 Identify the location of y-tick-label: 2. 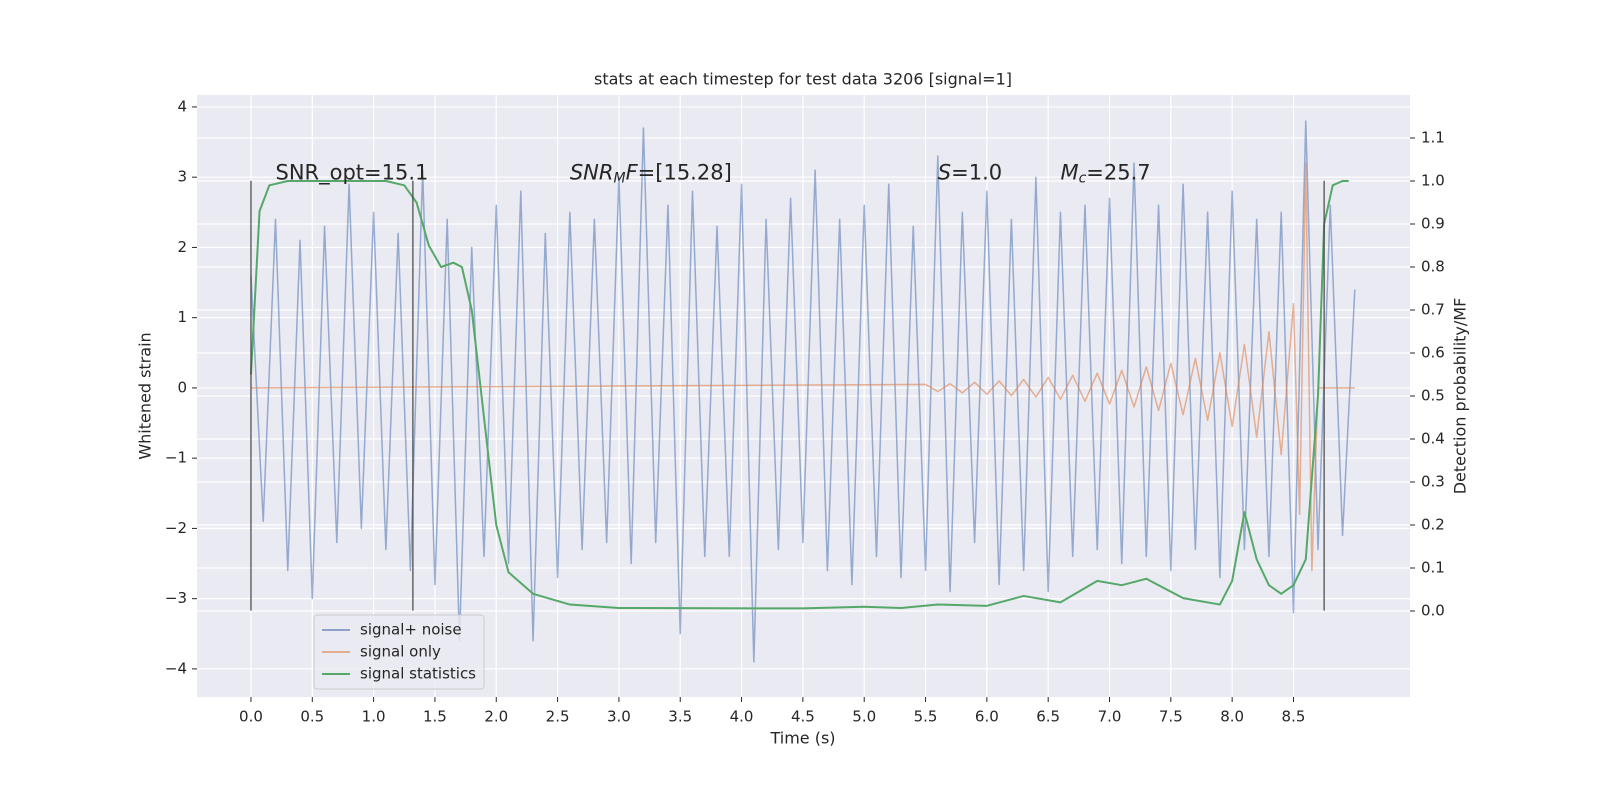
(182, 247).